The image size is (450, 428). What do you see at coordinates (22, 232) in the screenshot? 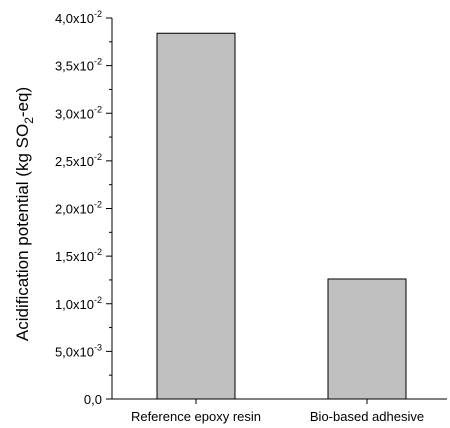
I see `y-axis-title-main: Acidification potential (kg SO` at bounding box center [22, 232].